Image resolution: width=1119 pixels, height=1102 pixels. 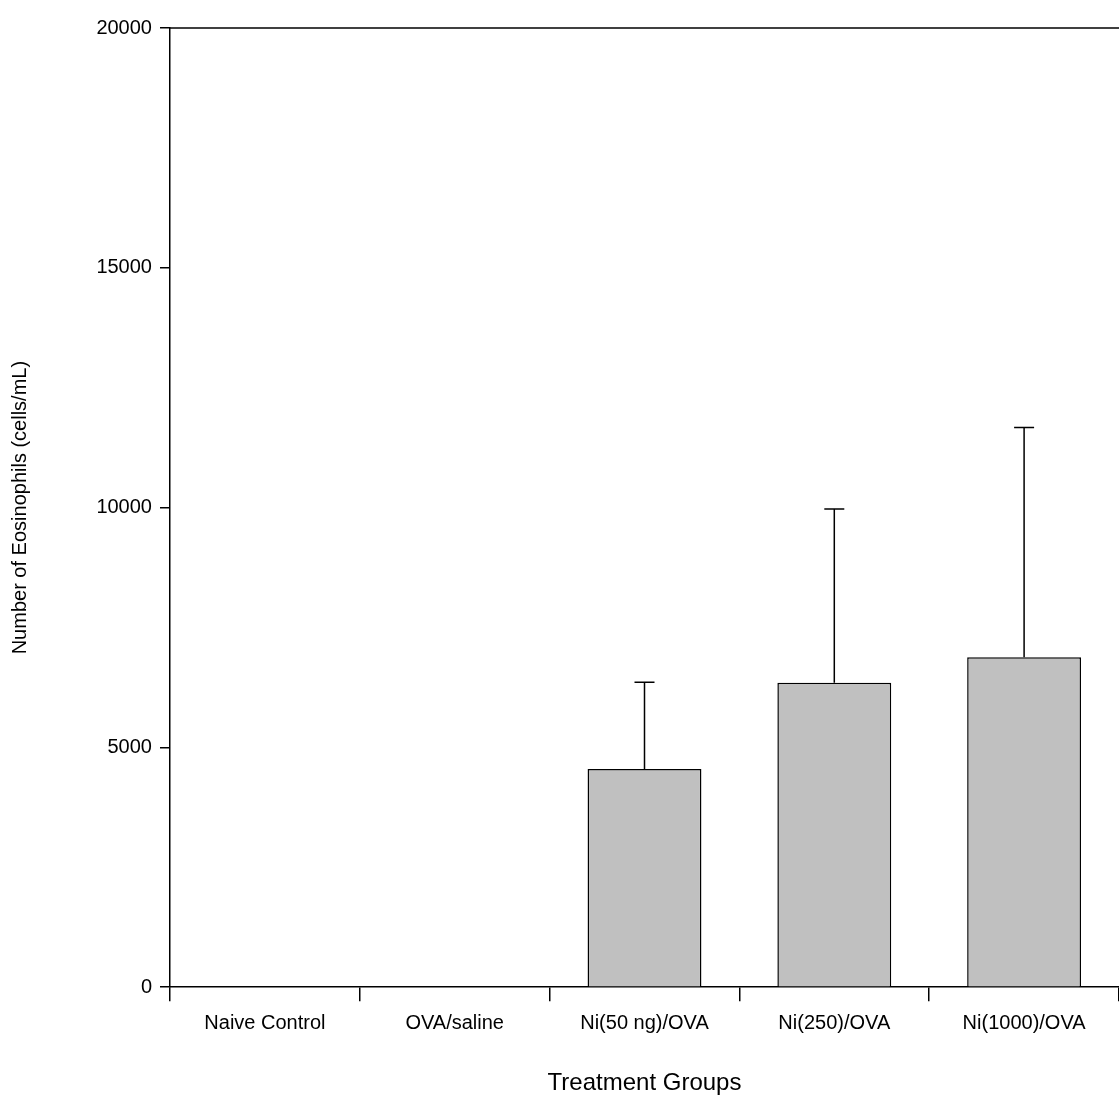 I want to click on y-tick-label: 5000, so click(x=129, y=745).